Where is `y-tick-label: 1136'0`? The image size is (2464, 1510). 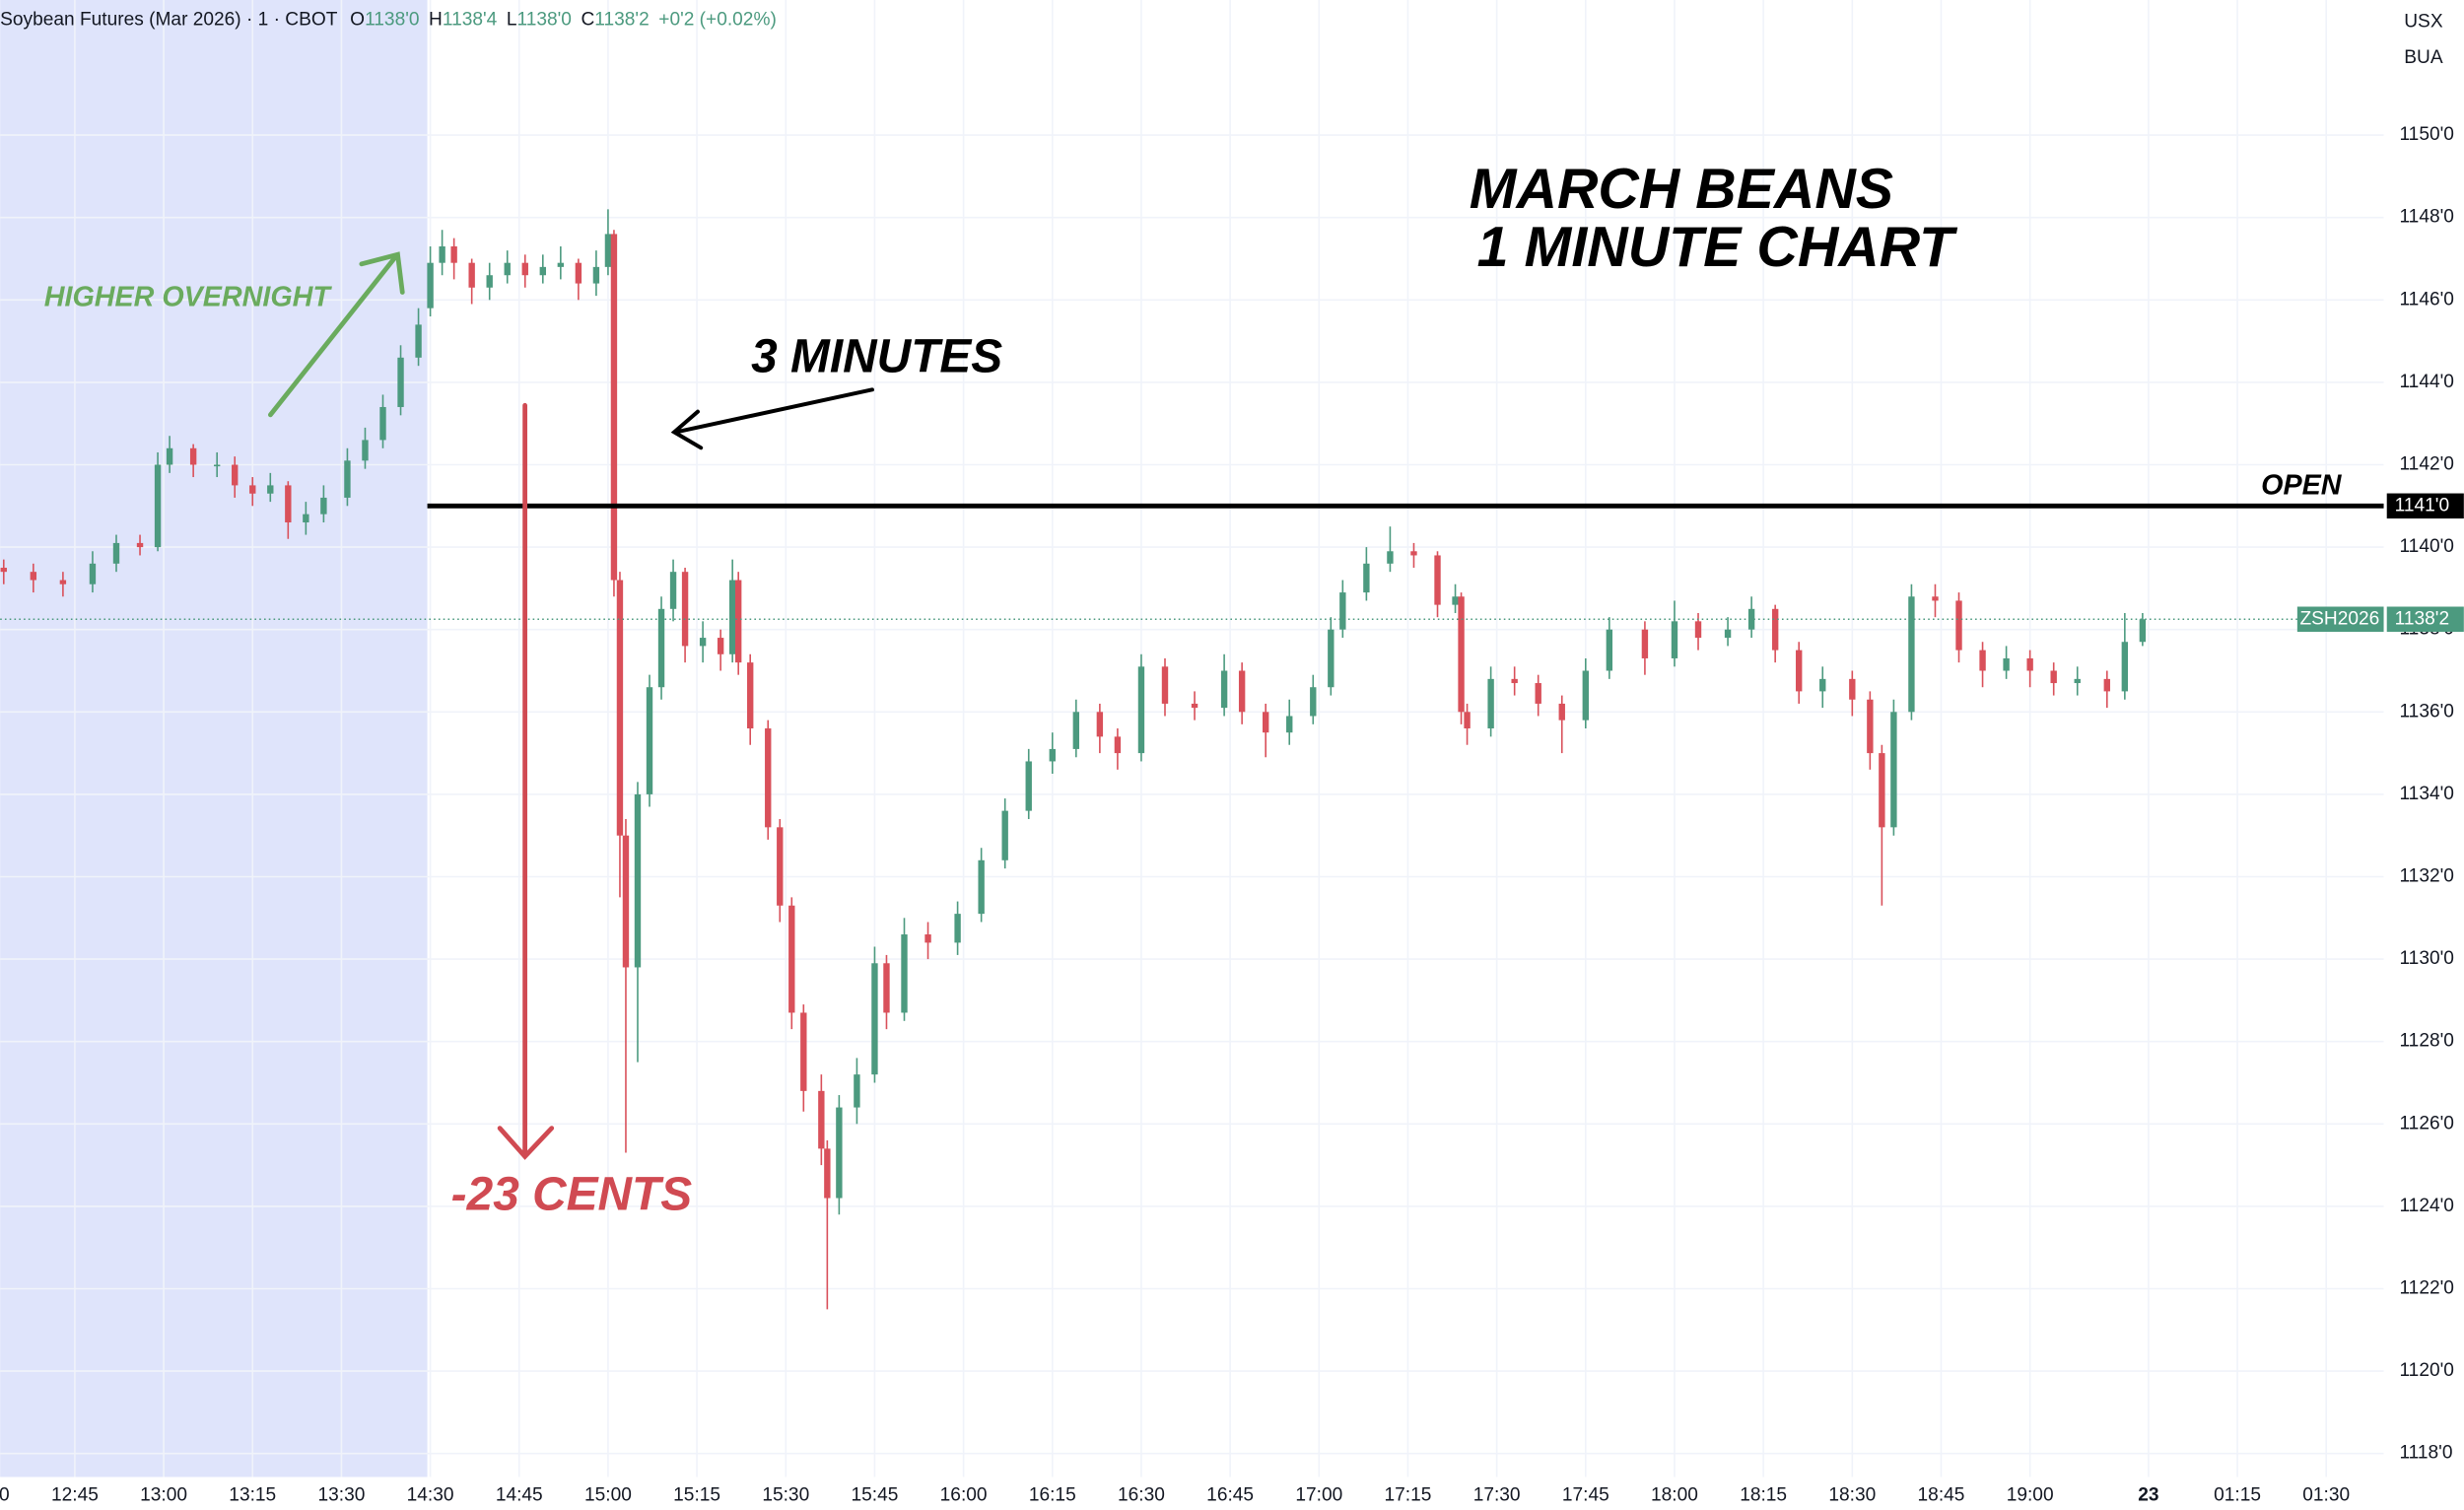
y-tick-label: 1136'0 is located at coordinates (2426, 711).